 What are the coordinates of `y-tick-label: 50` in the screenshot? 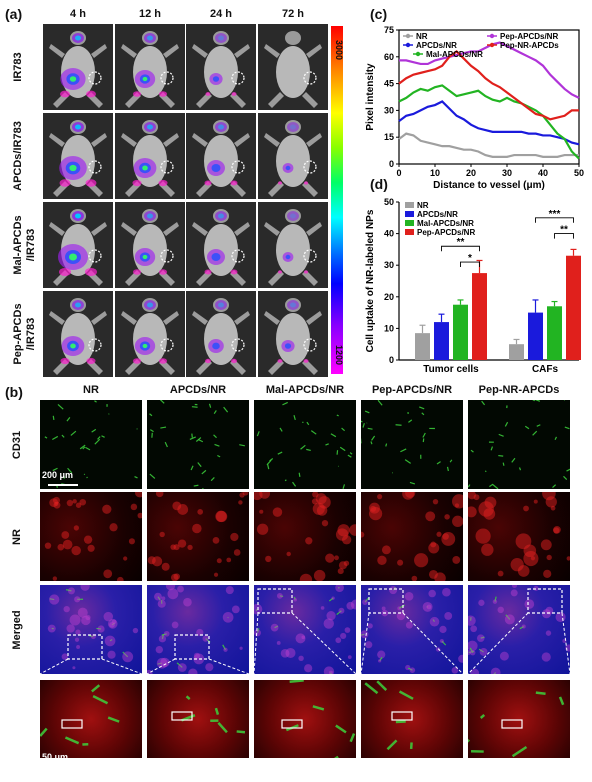 It's located at (389, 202).